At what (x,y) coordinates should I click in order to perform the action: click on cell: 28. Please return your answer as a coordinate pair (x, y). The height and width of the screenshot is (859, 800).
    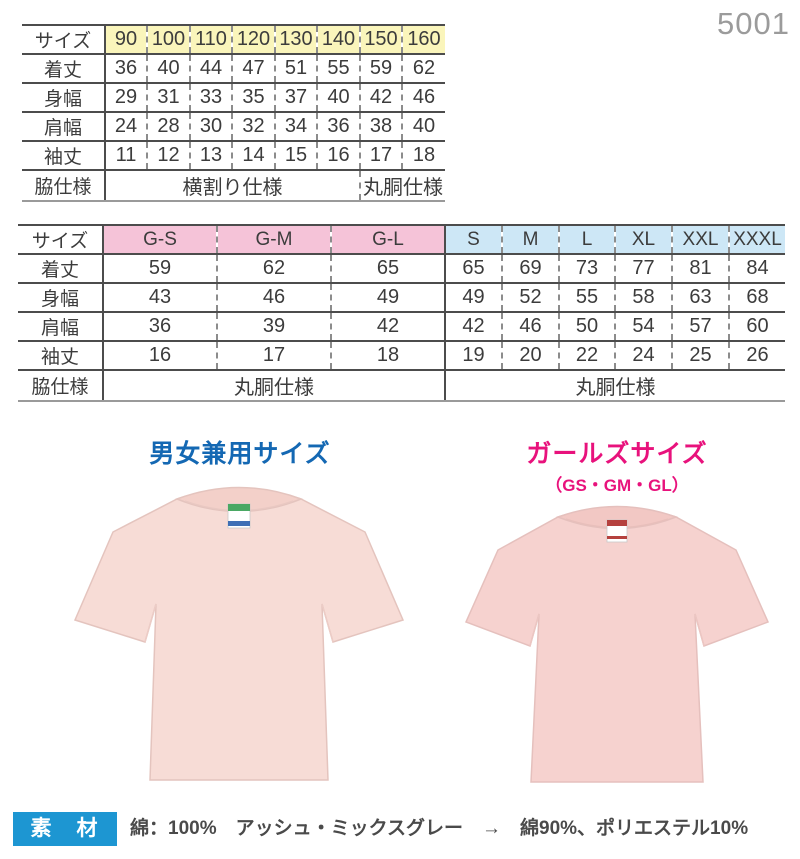
    Looking at the image, I should click on (168, 126).